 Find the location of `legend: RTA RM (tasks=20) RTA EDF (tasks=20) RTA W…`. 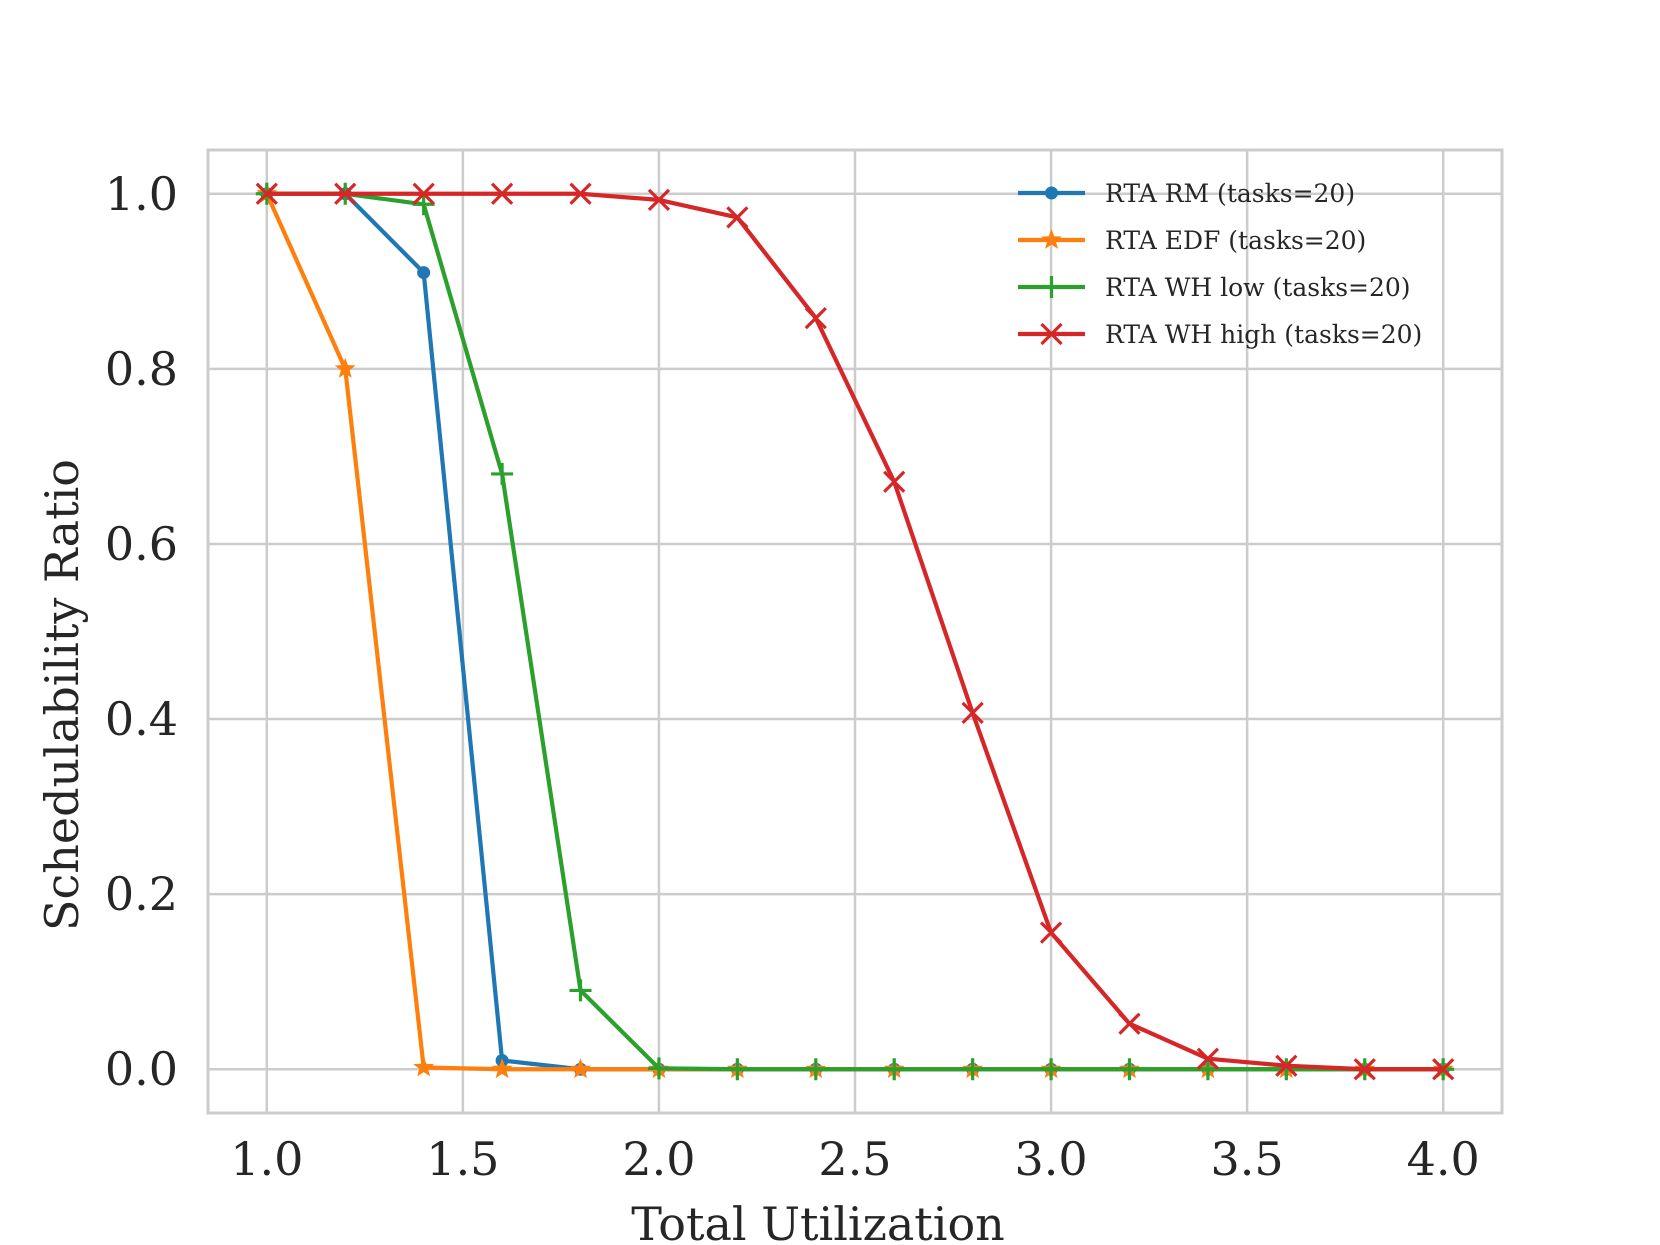

legend: RTA RM (tasks=20) RTA EDF (tasks=20) RTA W… is located at coordinates (1220, 264).